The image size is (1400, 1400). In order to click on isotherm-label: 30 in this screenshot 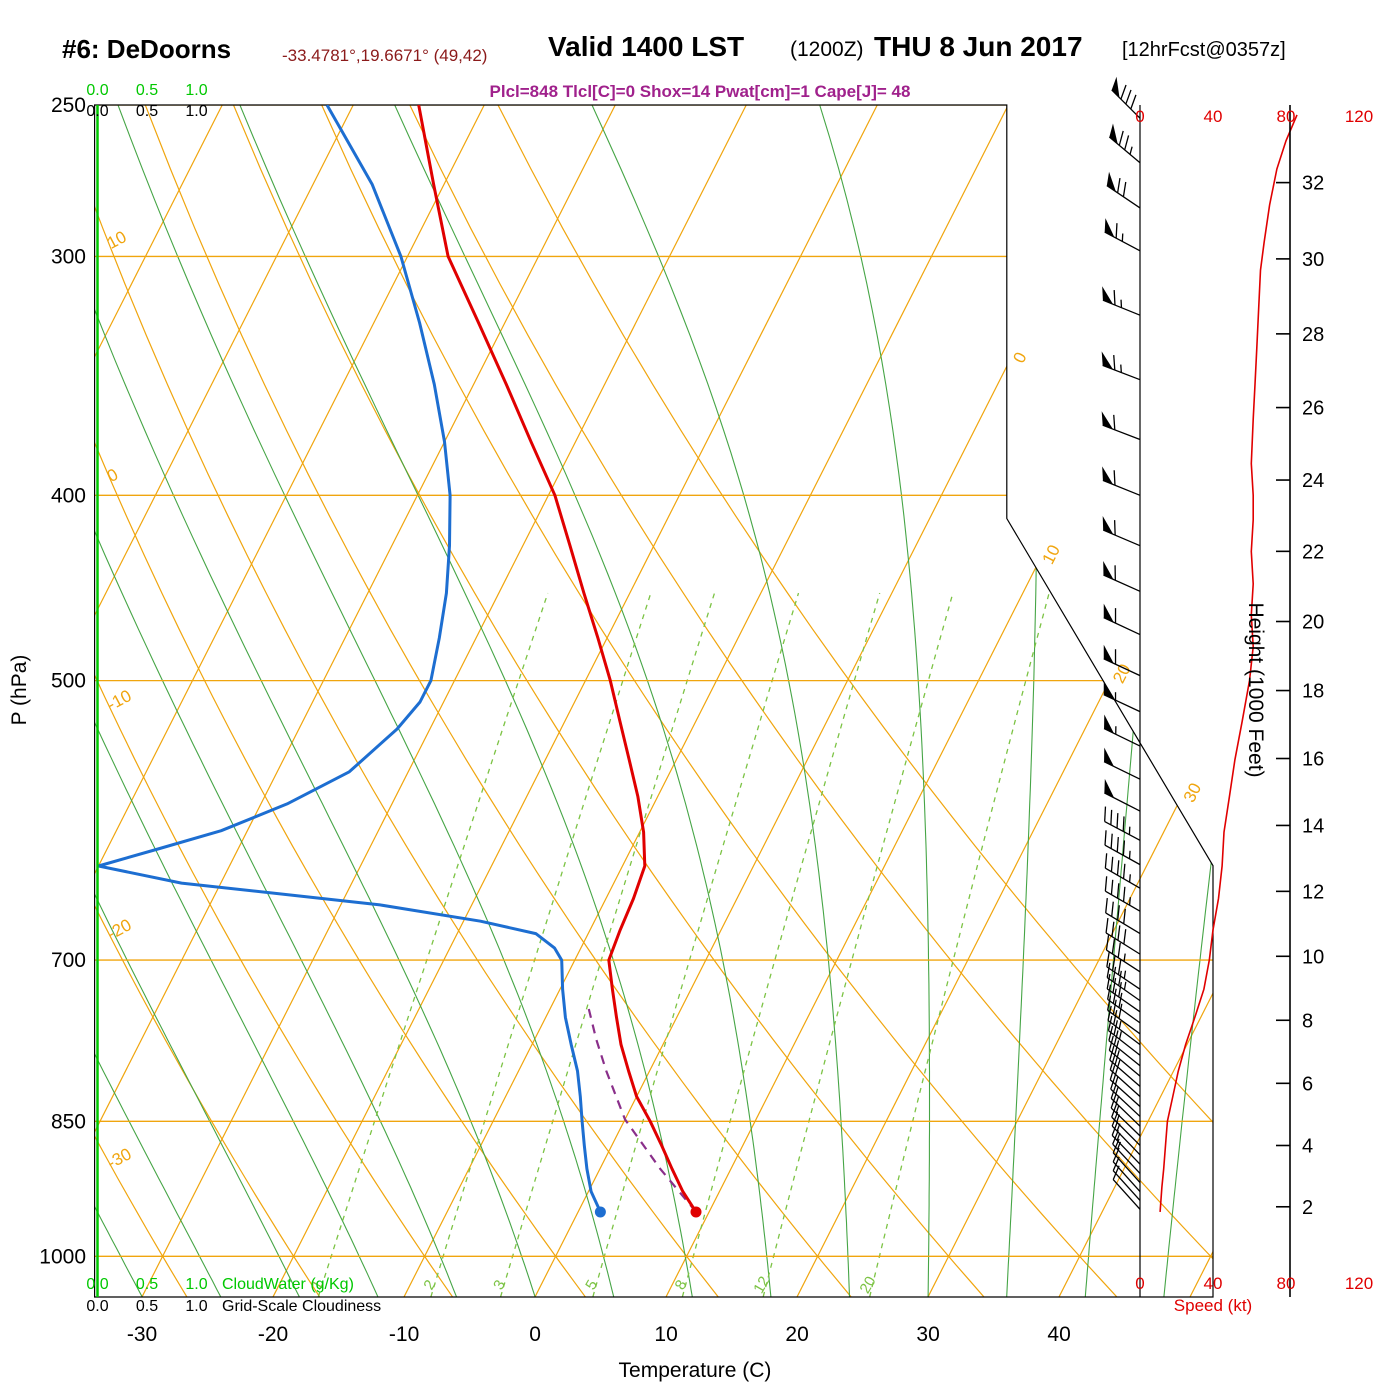, I will do `click(1193, 792)`.